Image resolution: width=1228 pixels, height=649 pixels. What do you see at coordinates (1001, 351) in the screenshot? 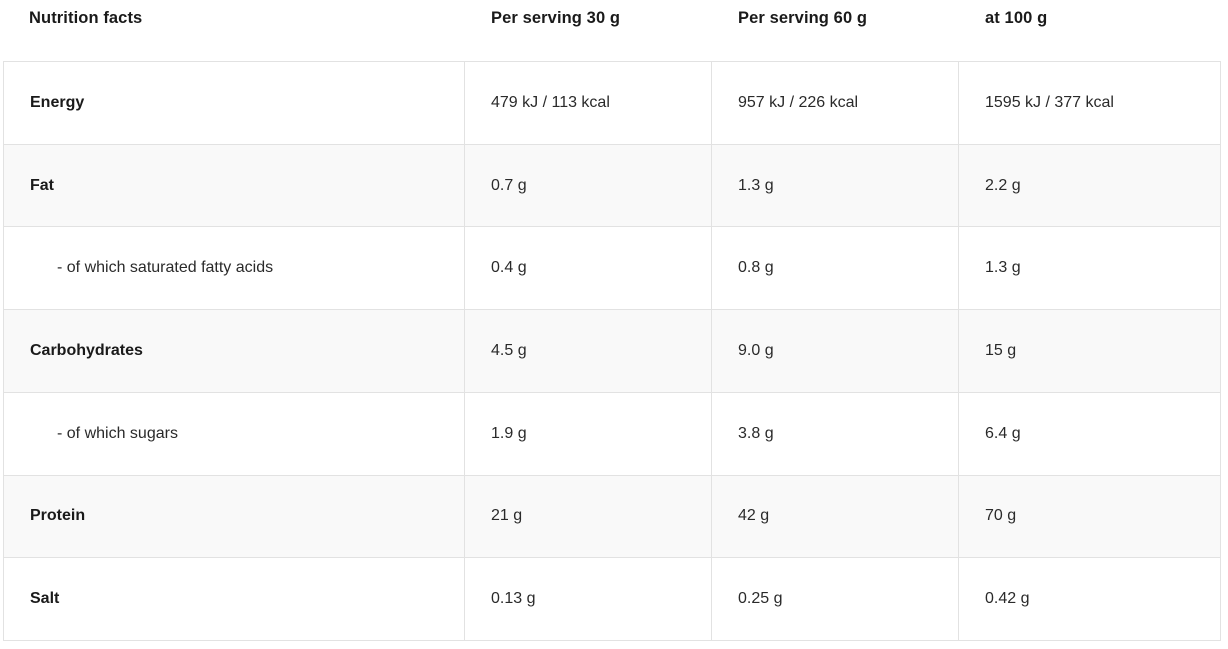
I see `cell-value-100g: 15 g` at bounding box center [1001, 351].